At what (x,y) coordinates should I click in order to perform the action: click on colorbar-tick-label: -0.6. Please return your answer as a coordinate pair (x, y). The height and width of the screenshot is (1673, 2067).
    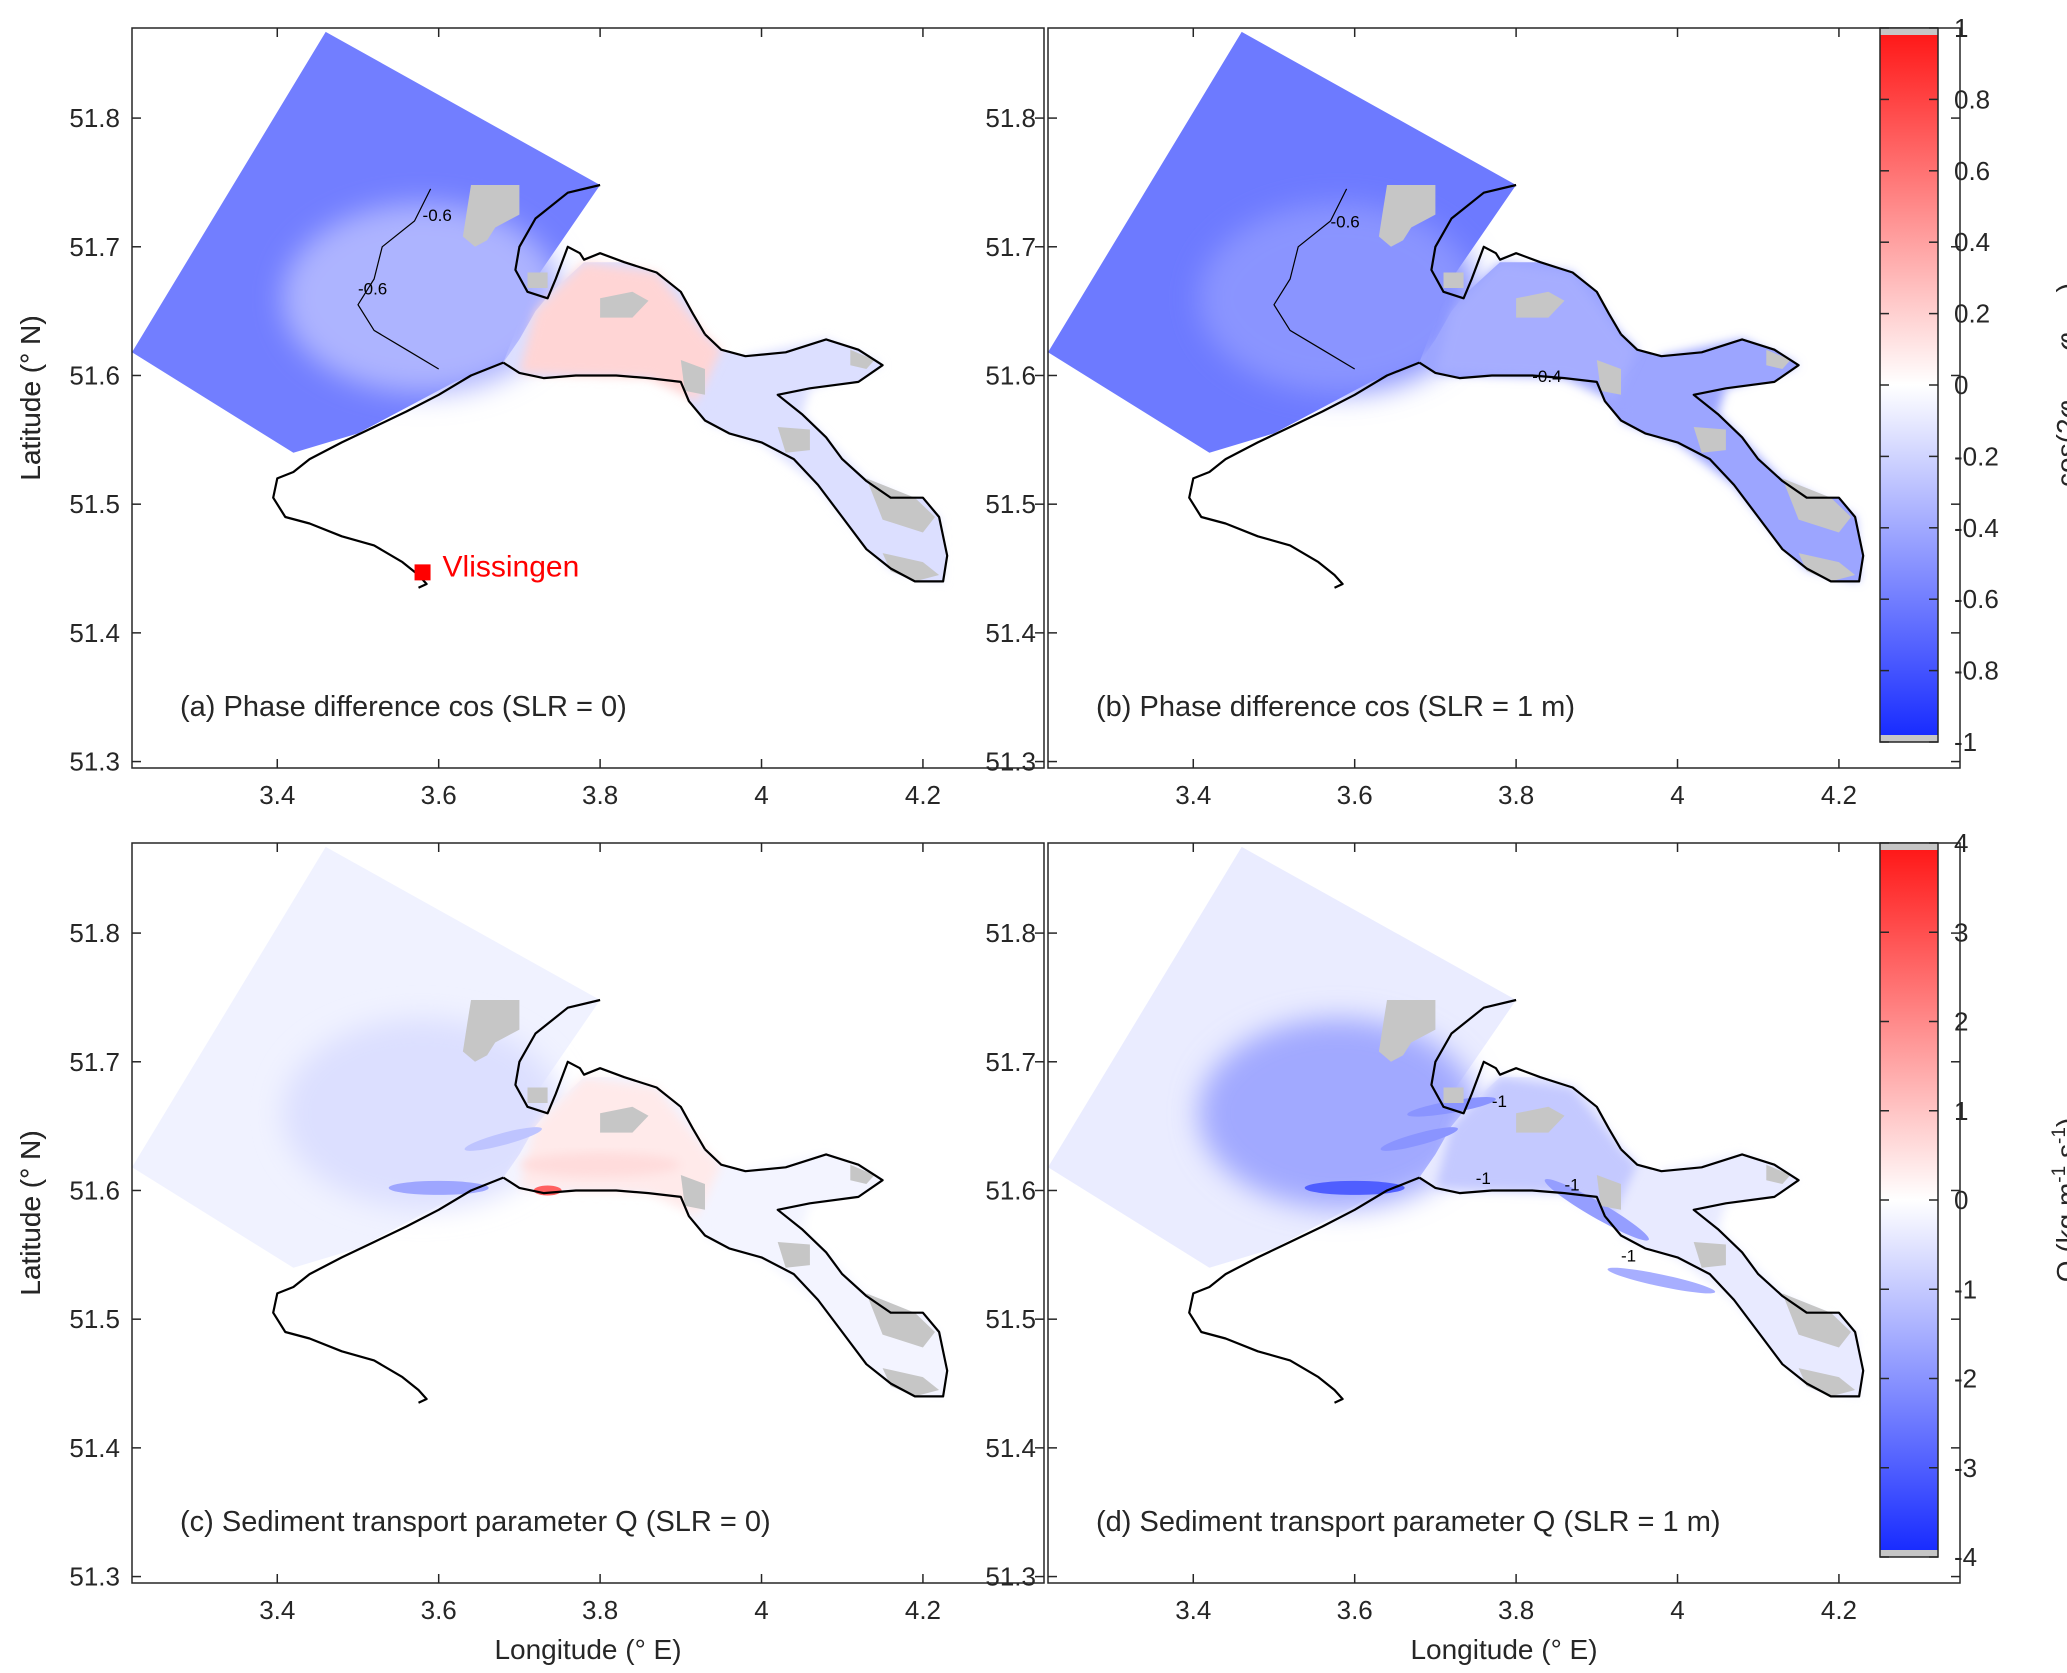
    Looking at the image, I should click on (1976, 599).